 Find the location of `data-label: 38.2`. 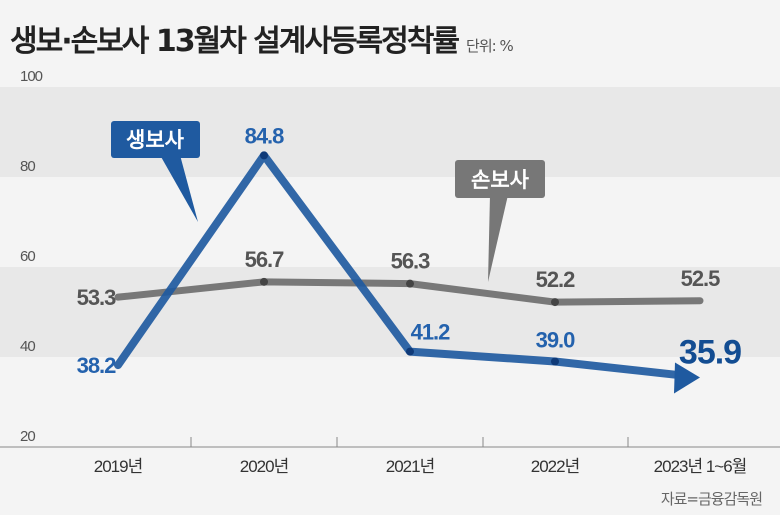

data-label: 38.2 is located at coordinates (97, 365).